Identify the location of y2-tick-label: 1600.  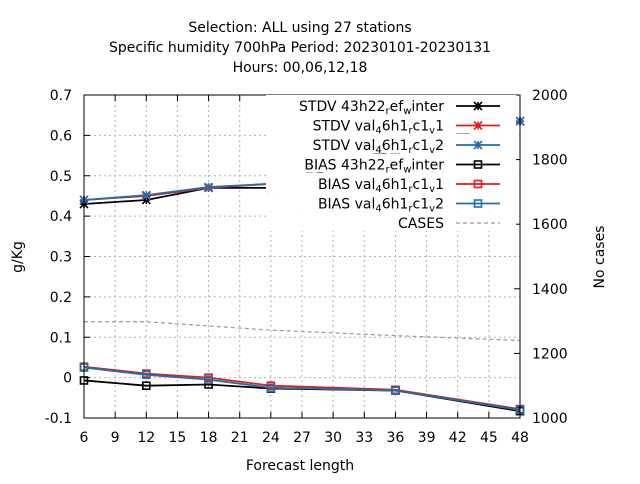
(550, 225).